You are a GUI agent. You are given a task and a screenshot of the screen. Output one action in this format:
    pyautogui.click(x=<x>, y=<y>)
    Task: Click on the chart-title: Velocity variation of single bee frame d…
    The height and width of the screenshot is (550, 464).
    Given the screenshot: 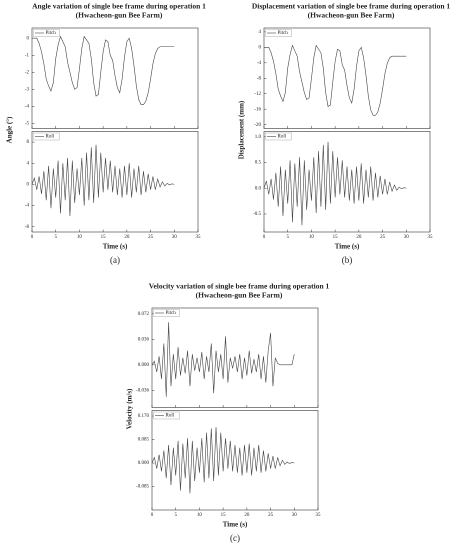 What is the action you would take?
    pyautogui.click(x=239, y=286)
    